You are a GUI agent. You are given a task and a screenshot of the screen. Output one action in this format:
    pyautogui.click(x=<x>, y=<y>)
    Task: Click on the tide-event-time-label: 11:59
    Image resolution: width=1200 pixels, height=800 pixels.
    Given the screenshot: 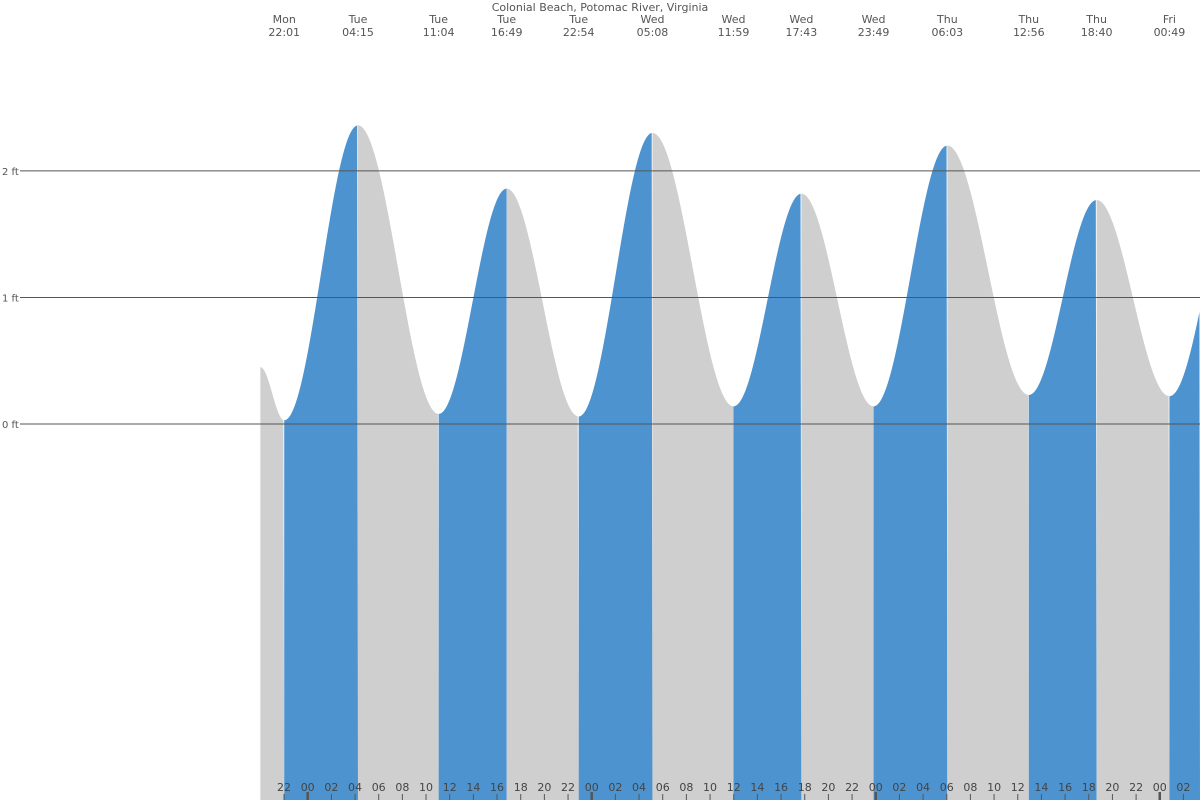 What is the action you would take?
    pyautogui.click(x=734, y=32)
    